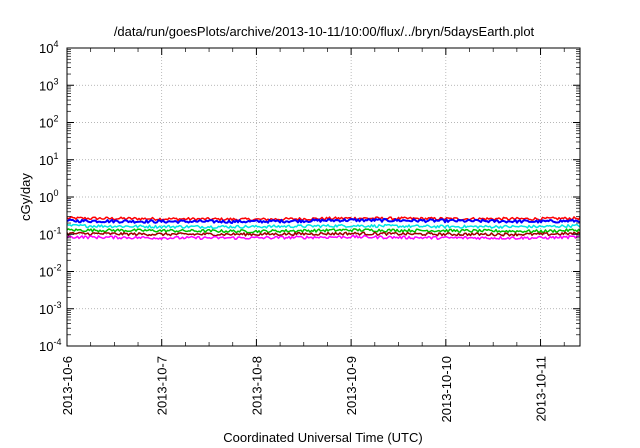 This screenshot has width=640, height=448. What do you see at coordinates (48, 47) in the screenshot?
I see `y-tick-label: 10⁴` at bounding box center [48, 47].